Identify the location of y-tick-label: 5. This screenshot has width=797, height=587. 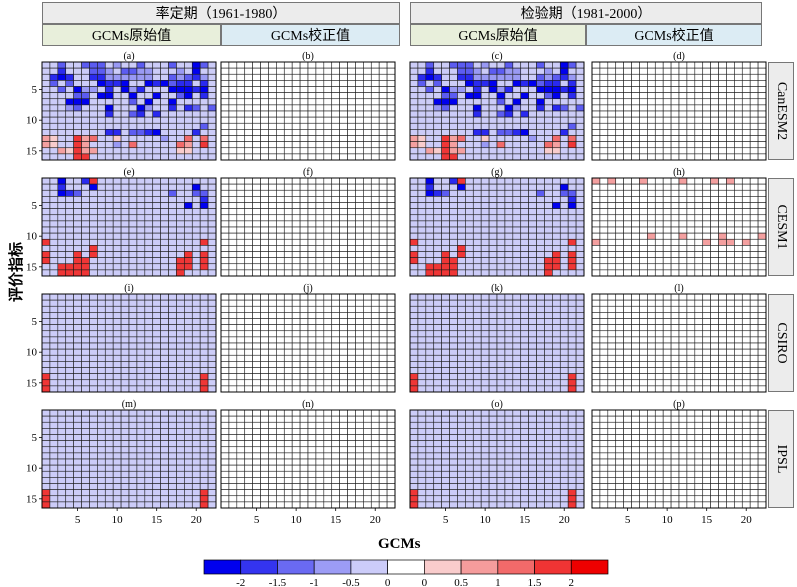
(35, 206).